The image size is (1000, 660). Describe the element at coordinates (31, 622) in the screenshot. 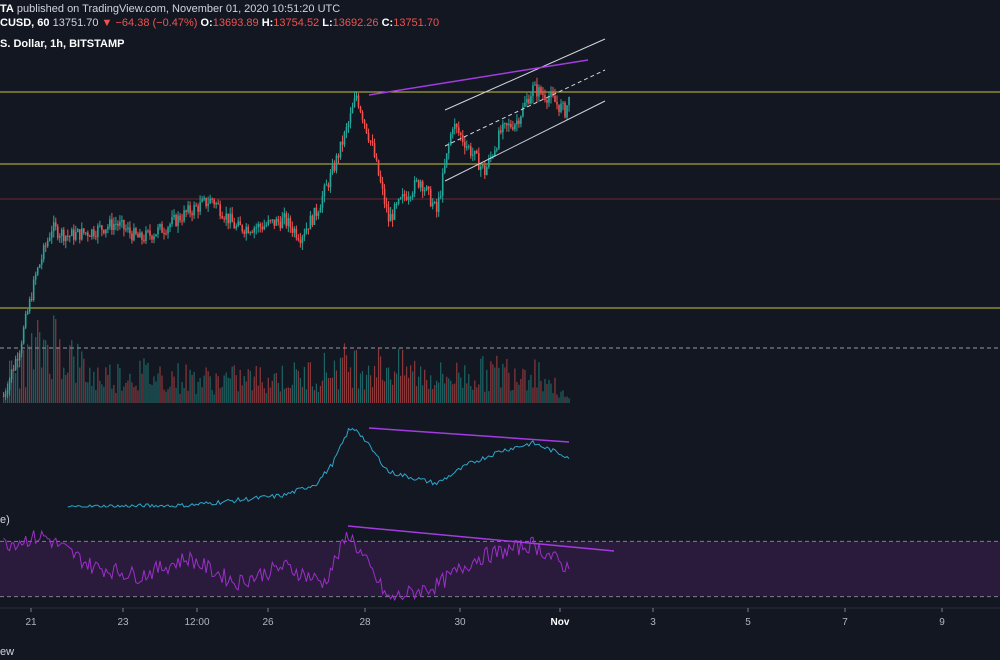

I see `x-tick-label: 21` at that location.